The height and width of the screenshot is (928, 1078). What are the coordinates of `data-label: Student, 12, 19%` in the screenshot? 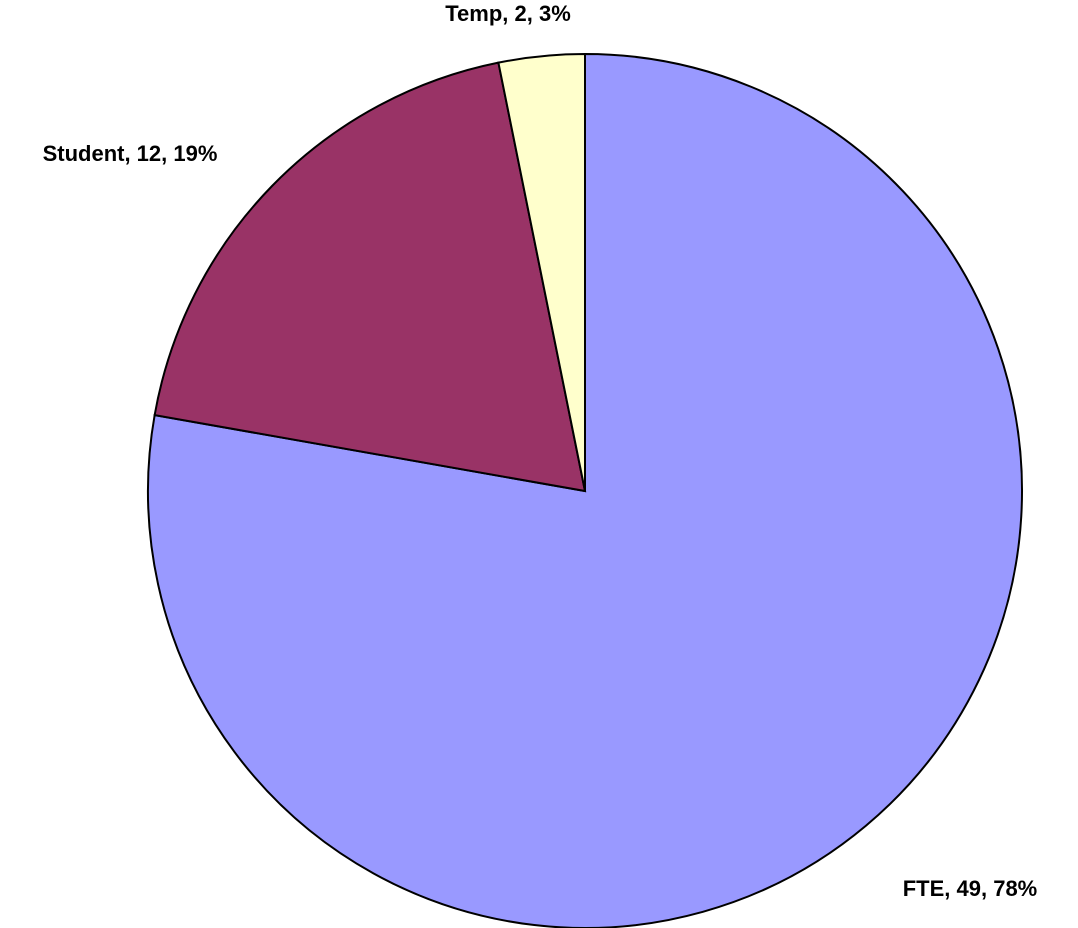 It's located at (130, 153).